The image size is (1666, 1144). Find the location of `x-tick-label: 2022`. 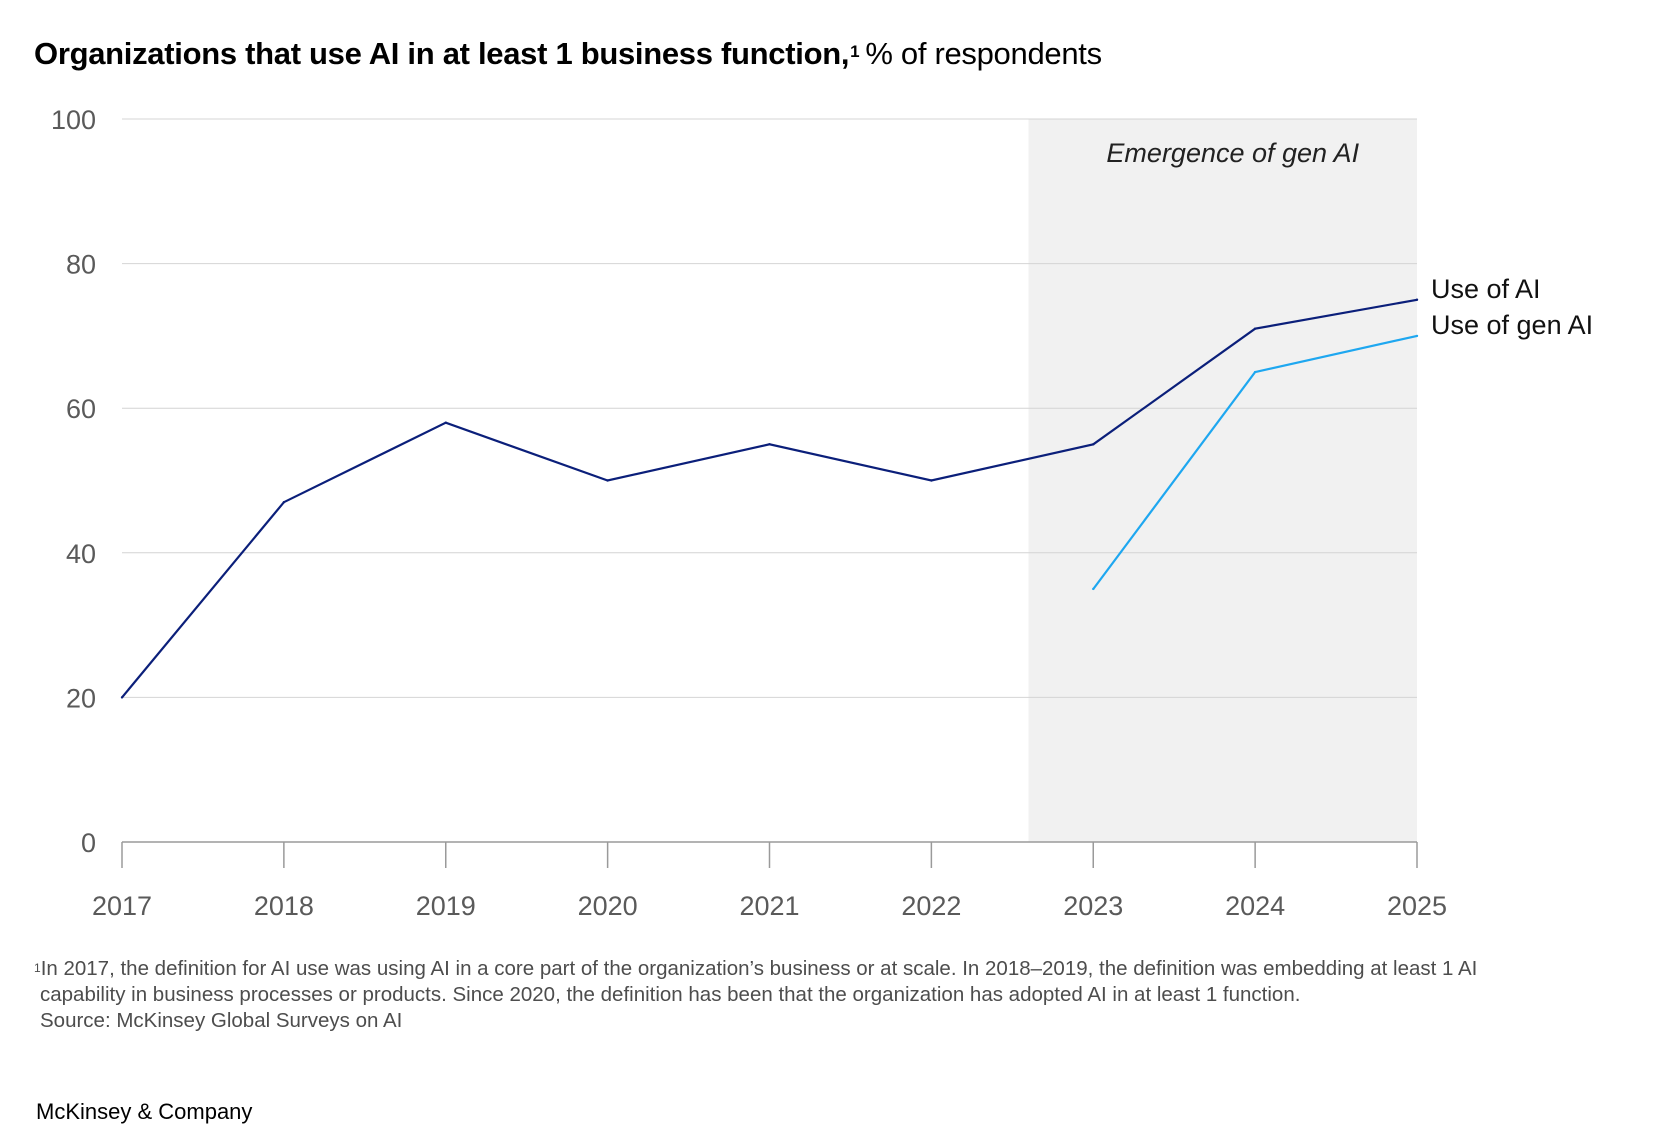

x-tick-label: 2022 is located at coordinates (931, 906).